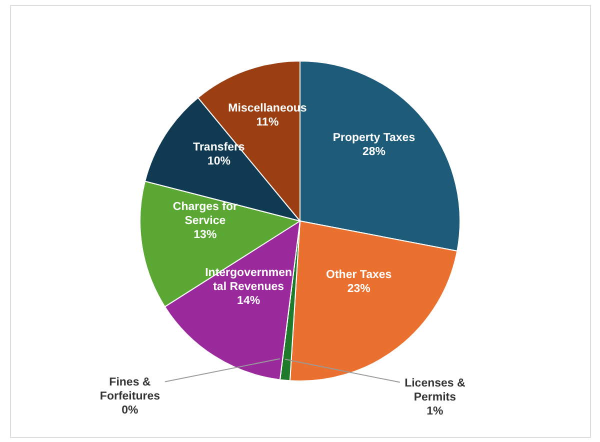  What do you see at coordinates (374, 138) in the screenshot?
I see `slice-label: Property Taxes` at bounding box center [374, 138].